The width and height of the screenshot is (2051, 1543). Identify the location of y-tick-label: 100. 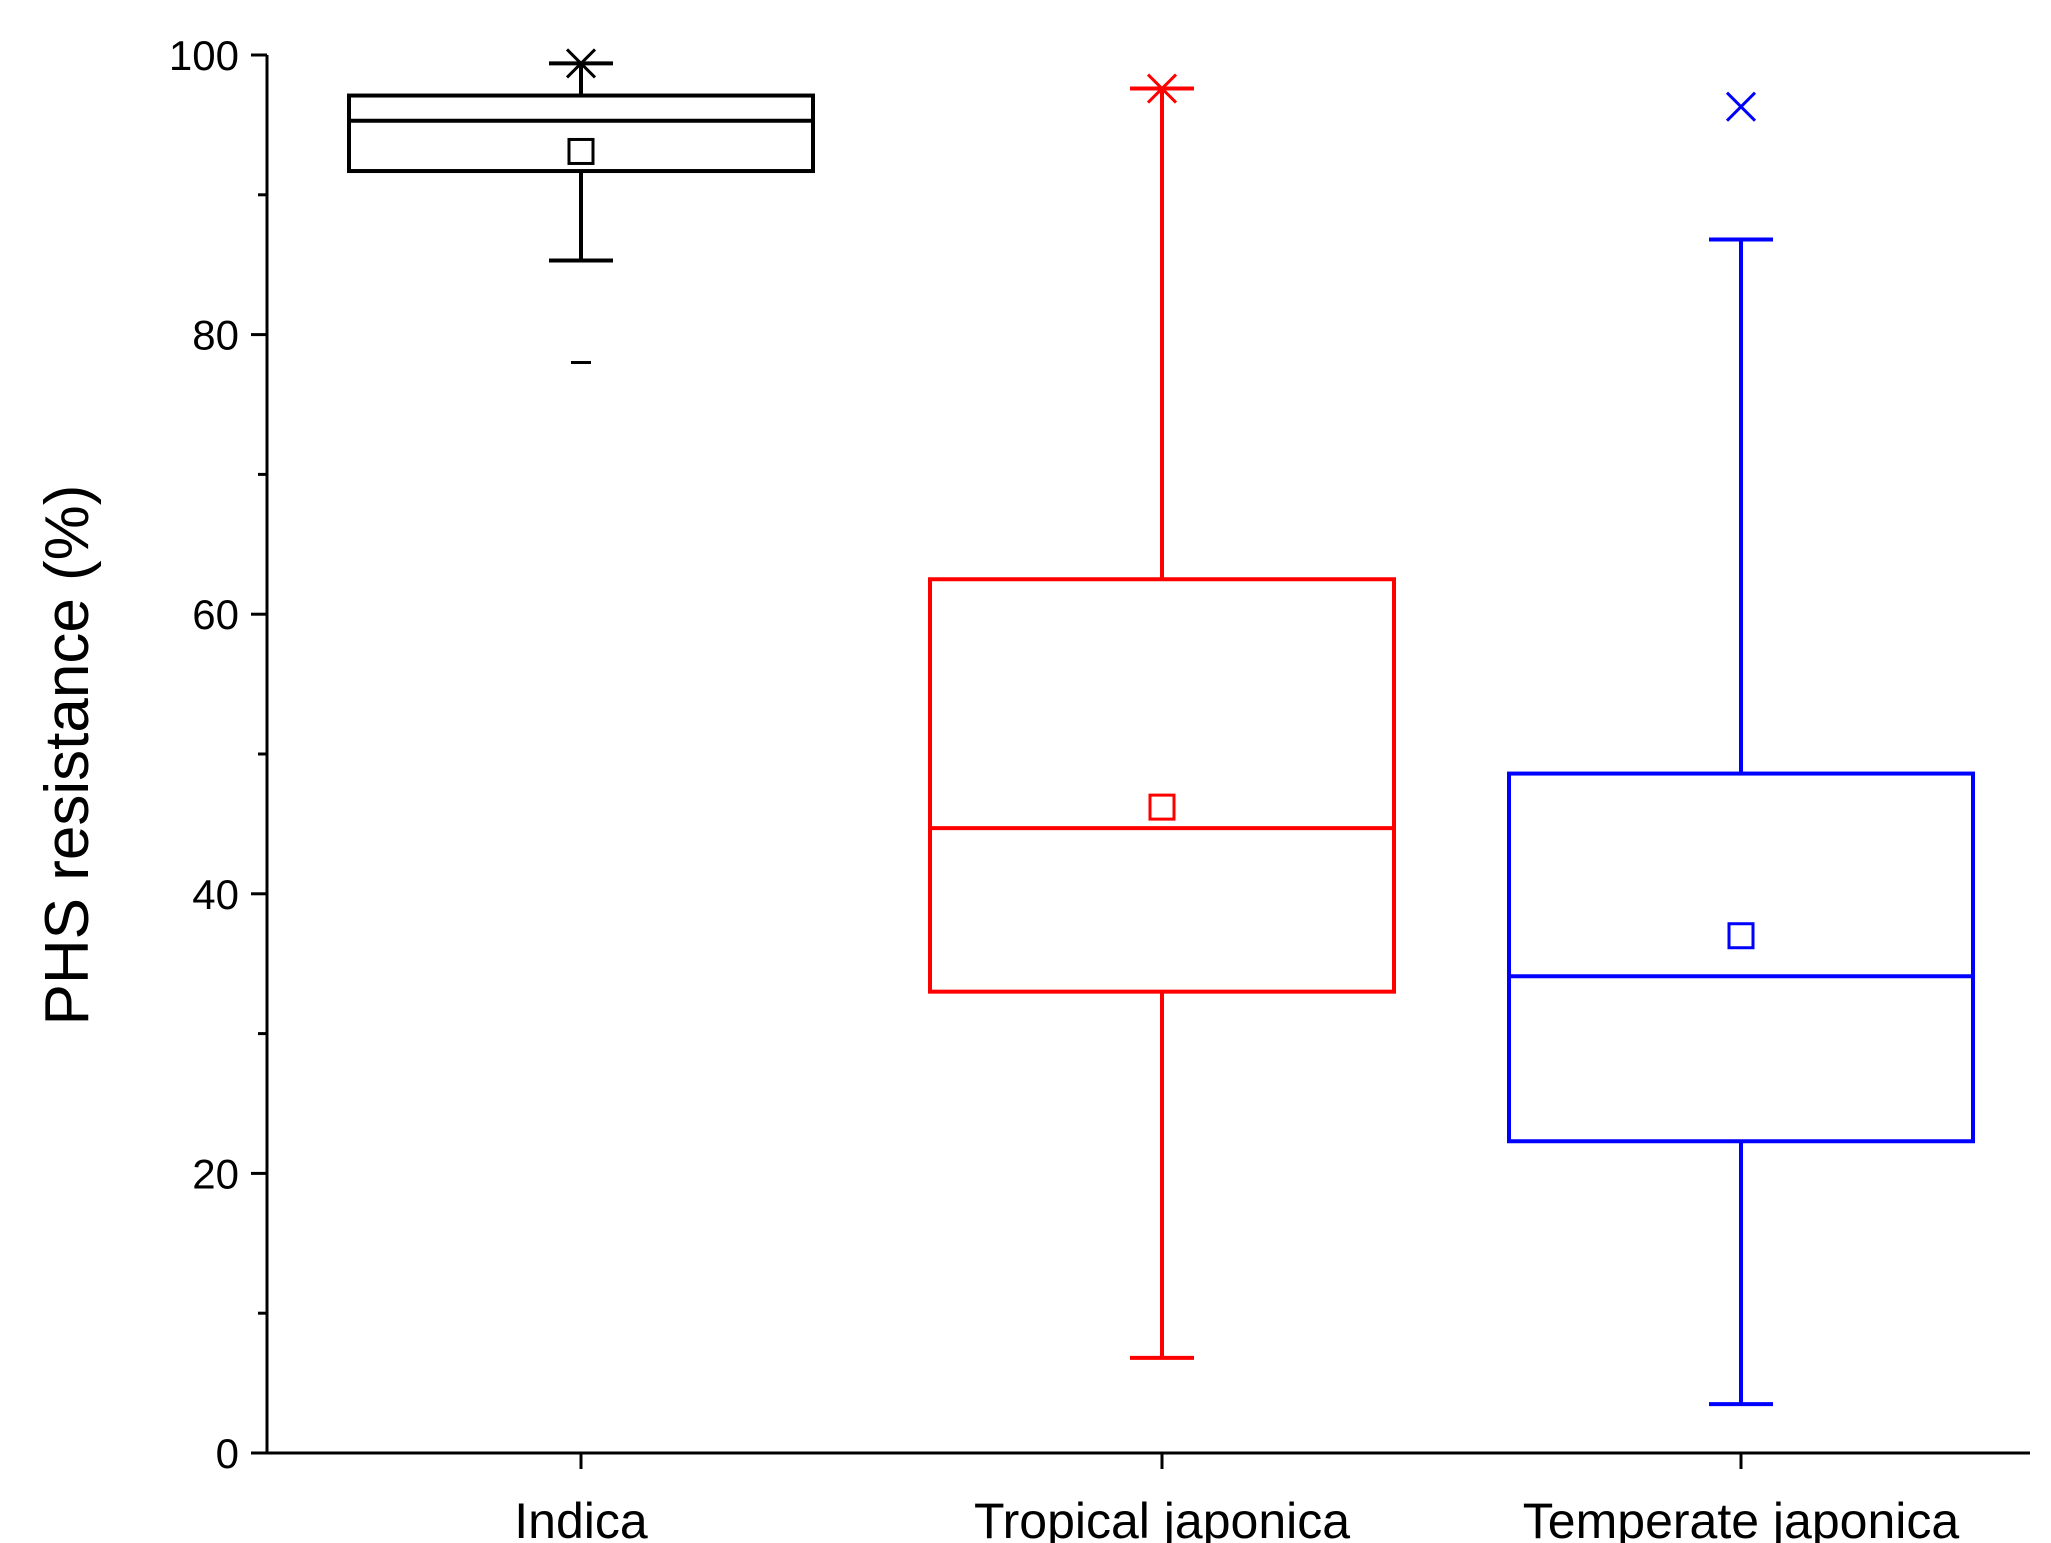
(204, 55).